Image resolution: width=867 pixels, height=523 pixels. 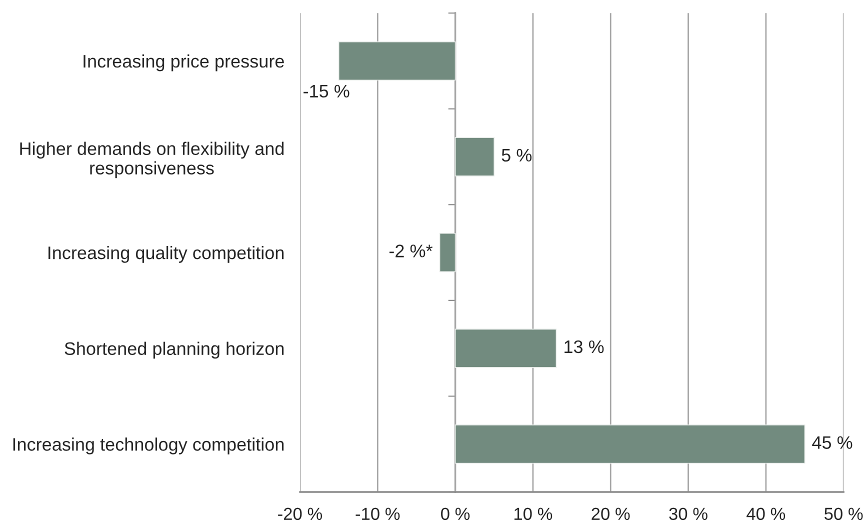 I want to click on y-tick-label: Increasing price pressure, so click(x=184, y=63).